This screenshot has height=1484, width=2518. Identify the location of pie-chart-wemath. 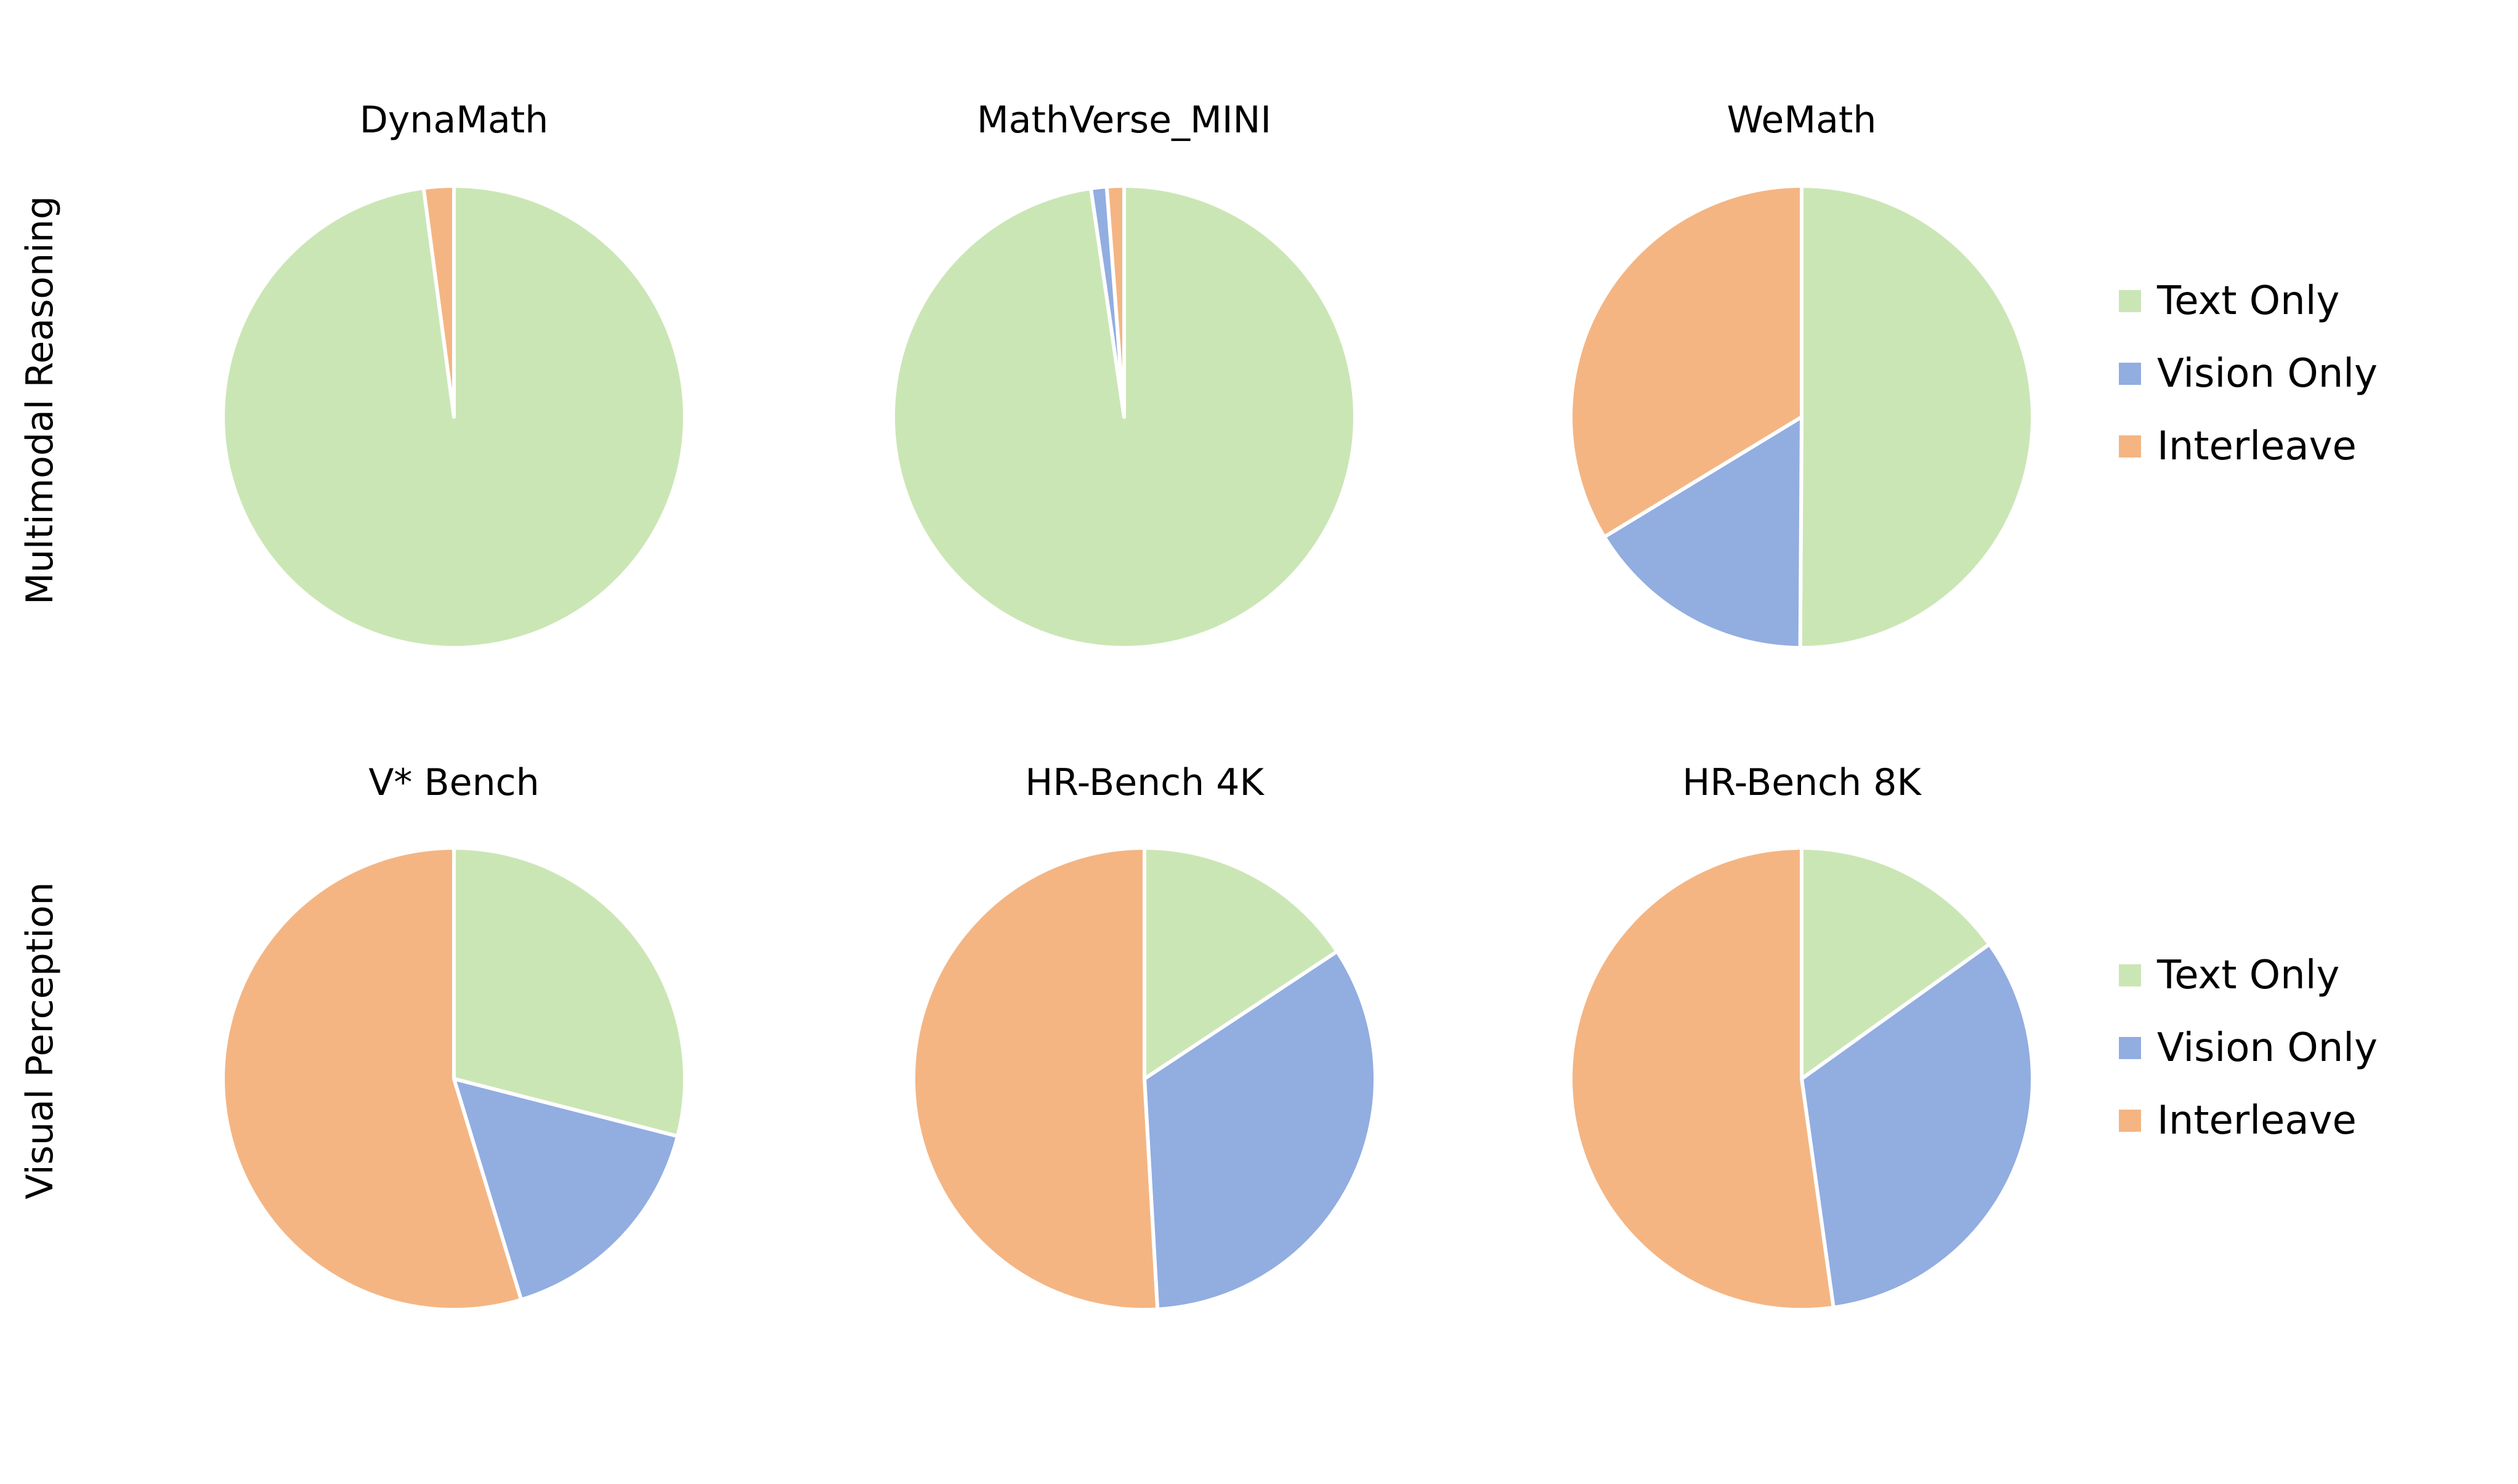
(1802, 417).